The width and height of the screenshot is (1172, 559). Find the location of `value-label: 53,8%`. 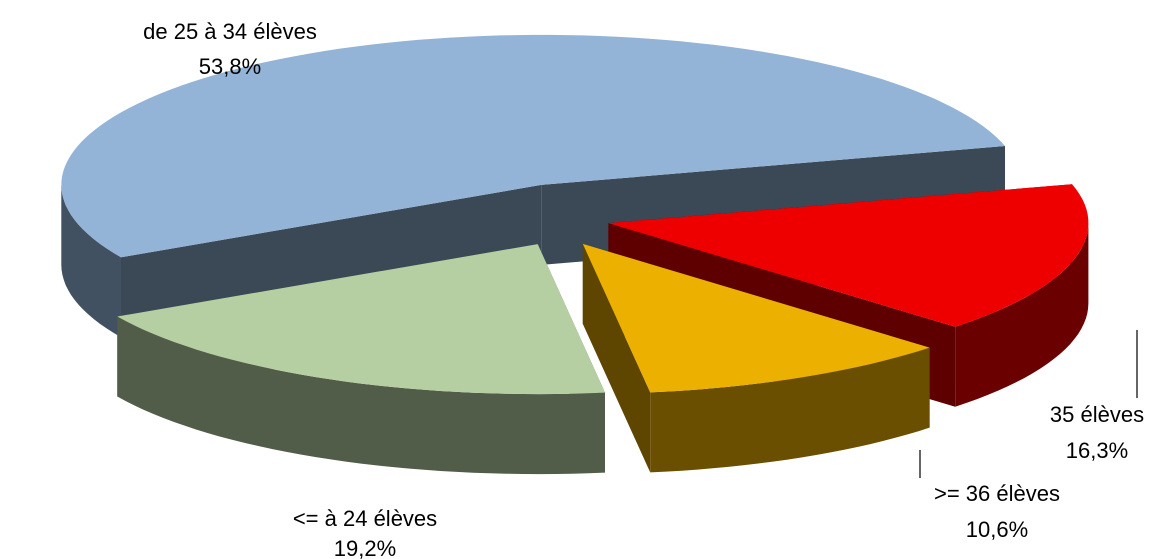

value-label: 53,8% is located at coordinates (230, 66).